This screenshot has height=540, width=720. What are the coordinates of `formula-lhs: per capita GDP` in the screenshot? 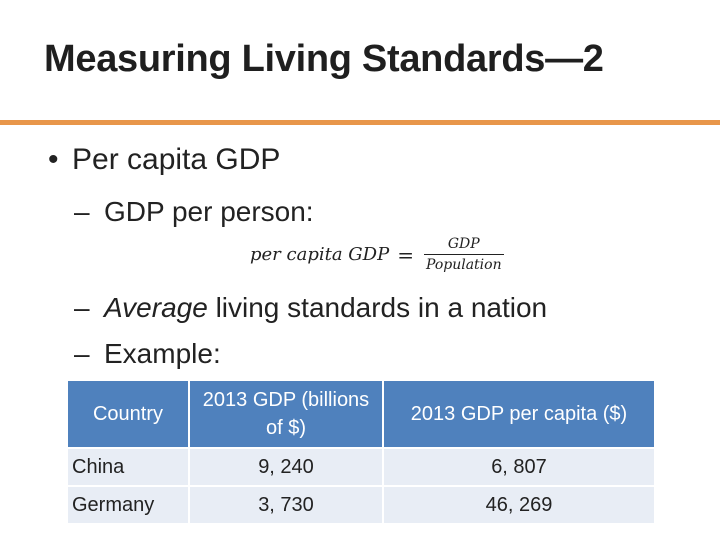 It's located at (320, 254).